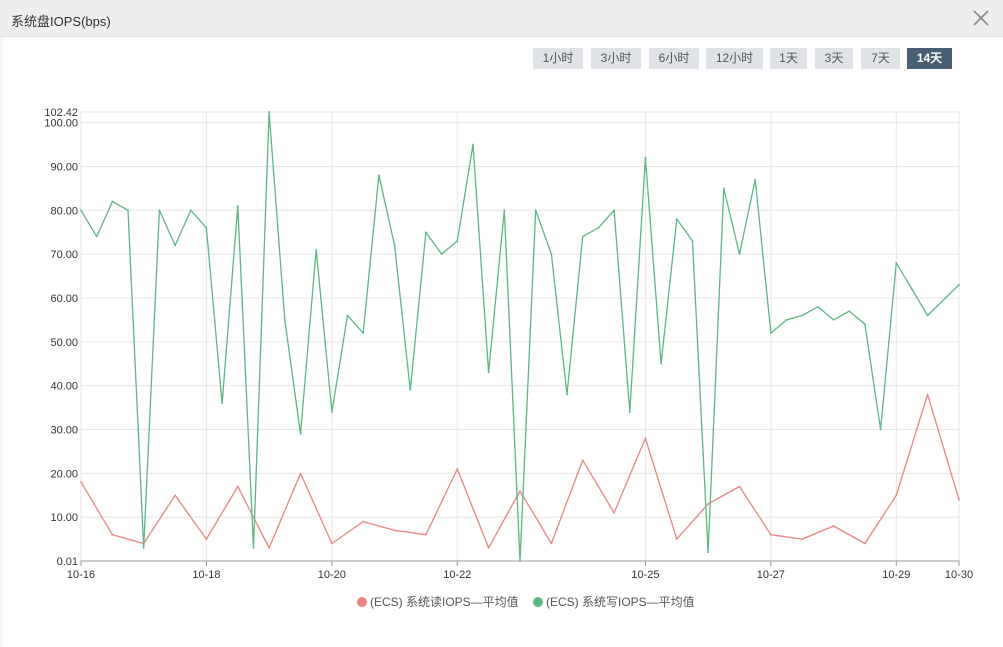 The image size is (1003, 647). Describe the element at coordinates (64, 211) in the screenshot. I see `y-tick-label: 80.00` at that location.